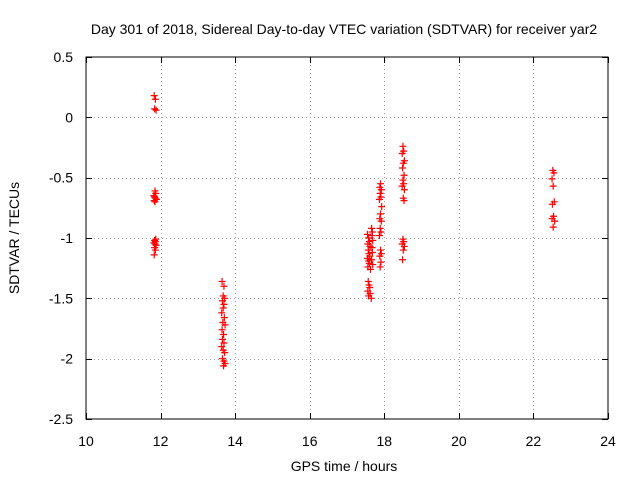 Image resolution: width=640 pixels, height=480 pixels. I want to click on y-tick-label: -2, so click(67, 359).